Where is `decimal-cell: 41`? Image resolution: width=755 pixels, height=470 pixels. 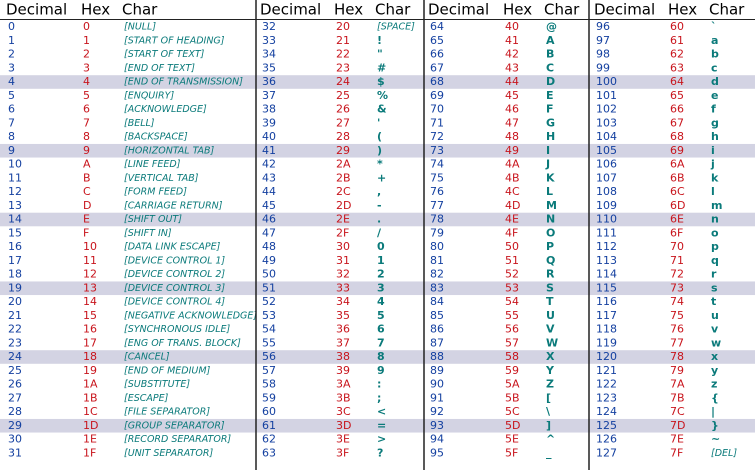 decimal-cell: 41 is located at coordinates (269, 150).